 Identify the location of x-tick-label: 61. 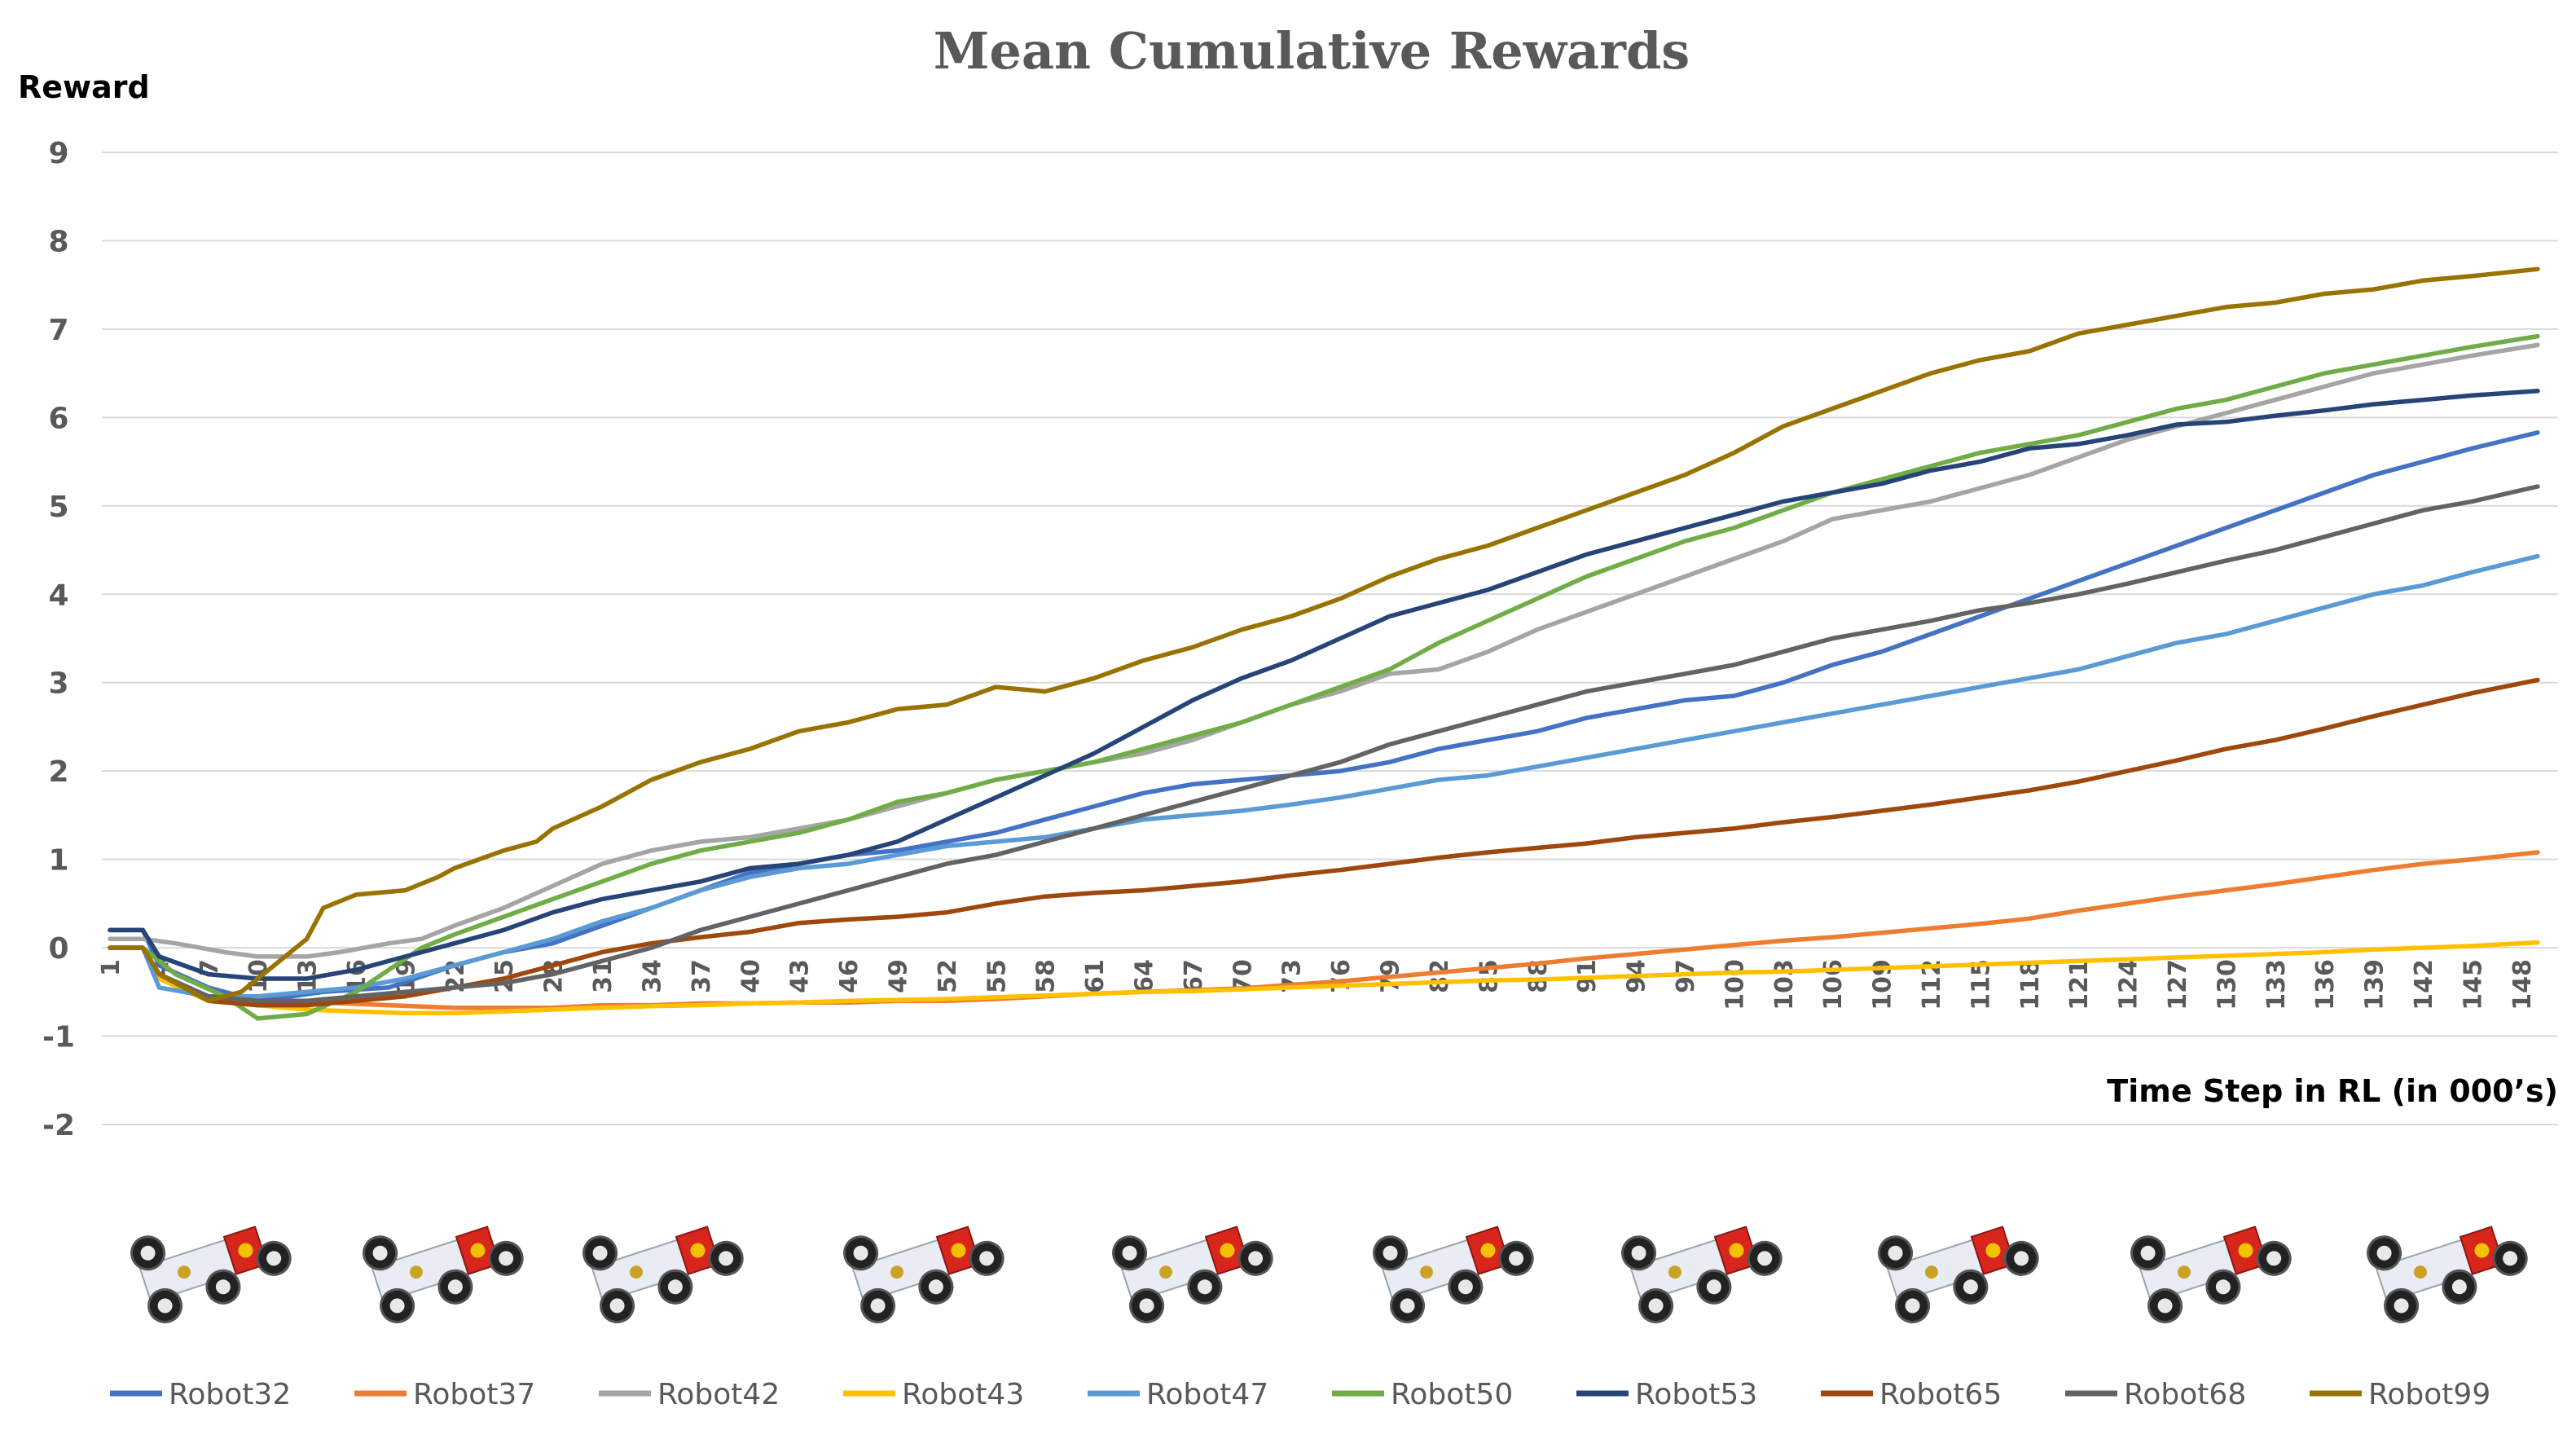
(1095, 976).